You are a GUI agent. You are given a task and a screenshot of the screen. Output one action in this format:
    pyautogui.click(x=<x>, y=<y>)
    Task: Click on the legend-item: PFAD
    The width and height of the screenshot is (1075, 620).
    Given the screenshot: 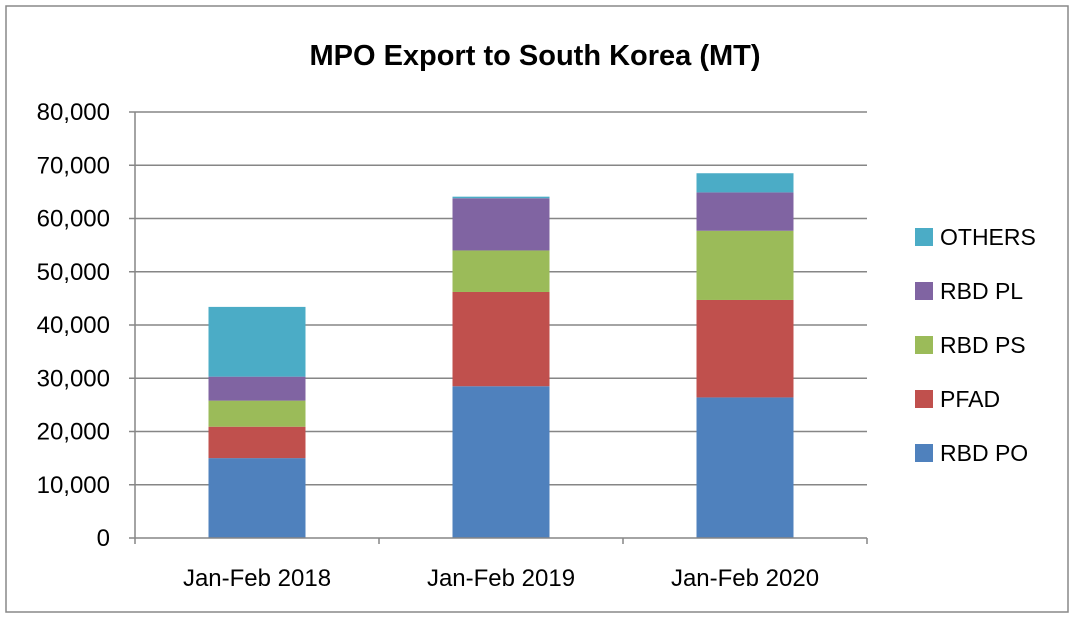 What is the action you would take?
    pyautogui.click(x=957, y=399)
    